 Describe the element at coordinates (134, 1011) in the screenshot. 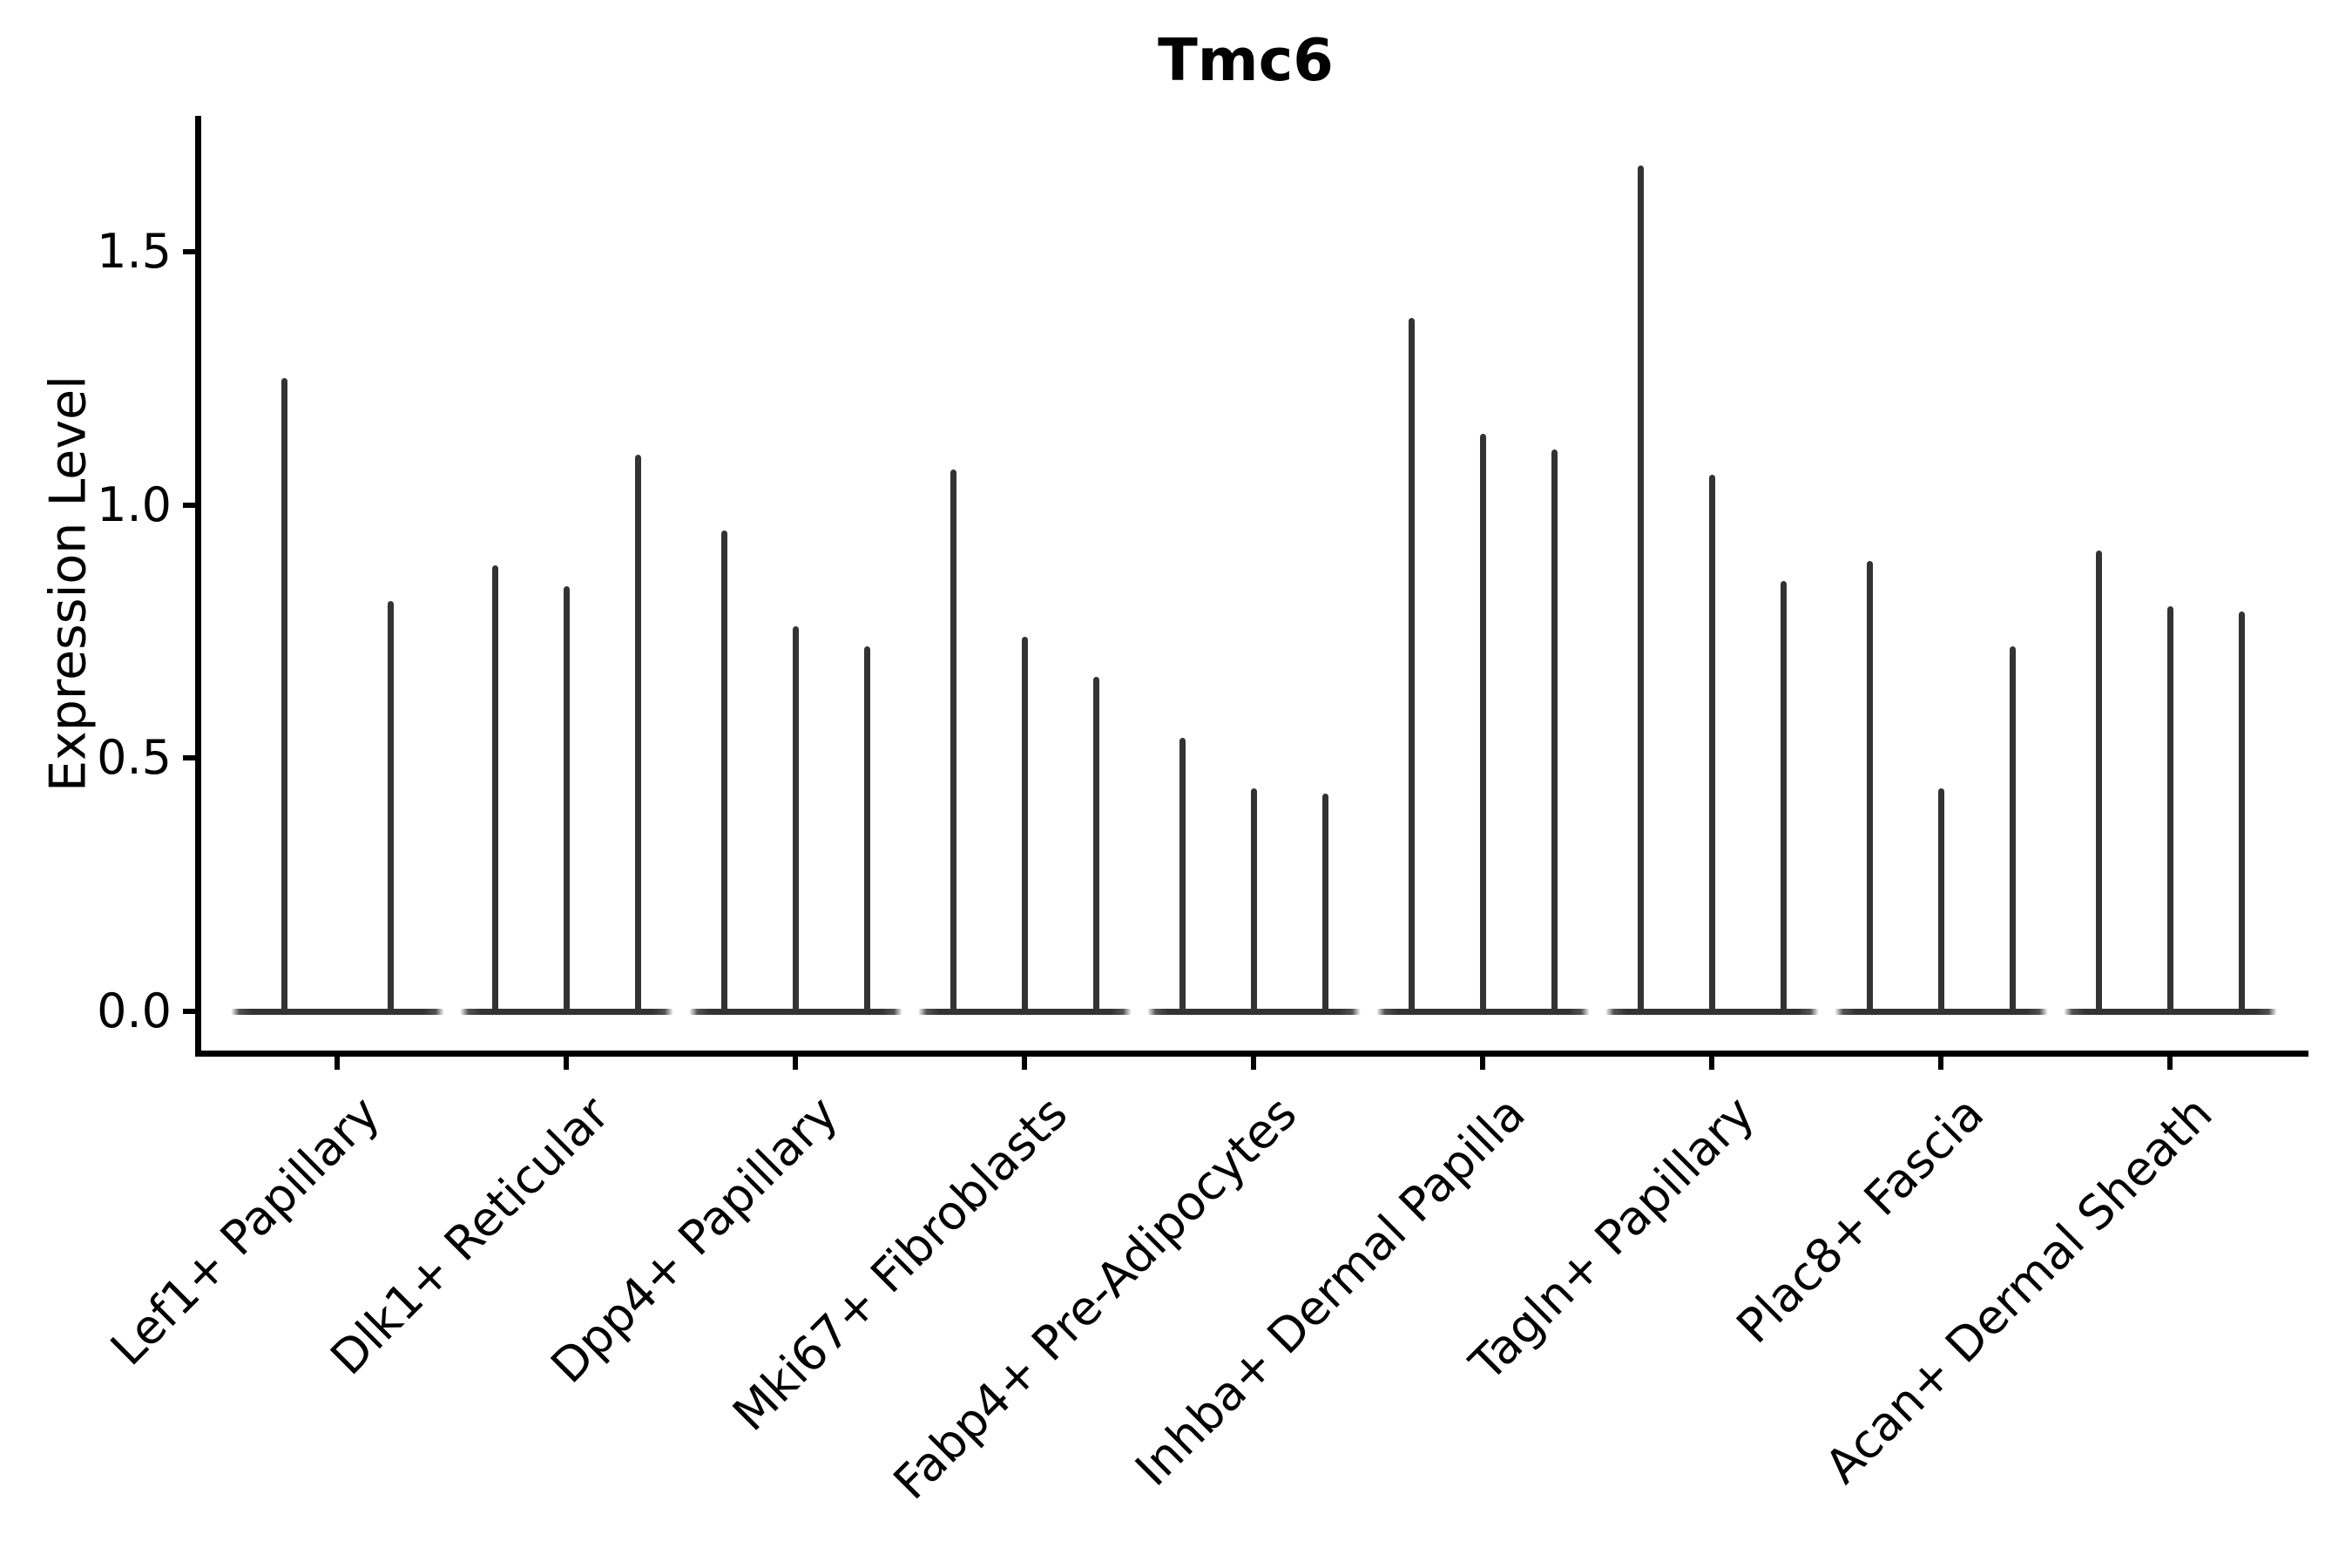

I see `y-tick-label: 0.0` at that location.